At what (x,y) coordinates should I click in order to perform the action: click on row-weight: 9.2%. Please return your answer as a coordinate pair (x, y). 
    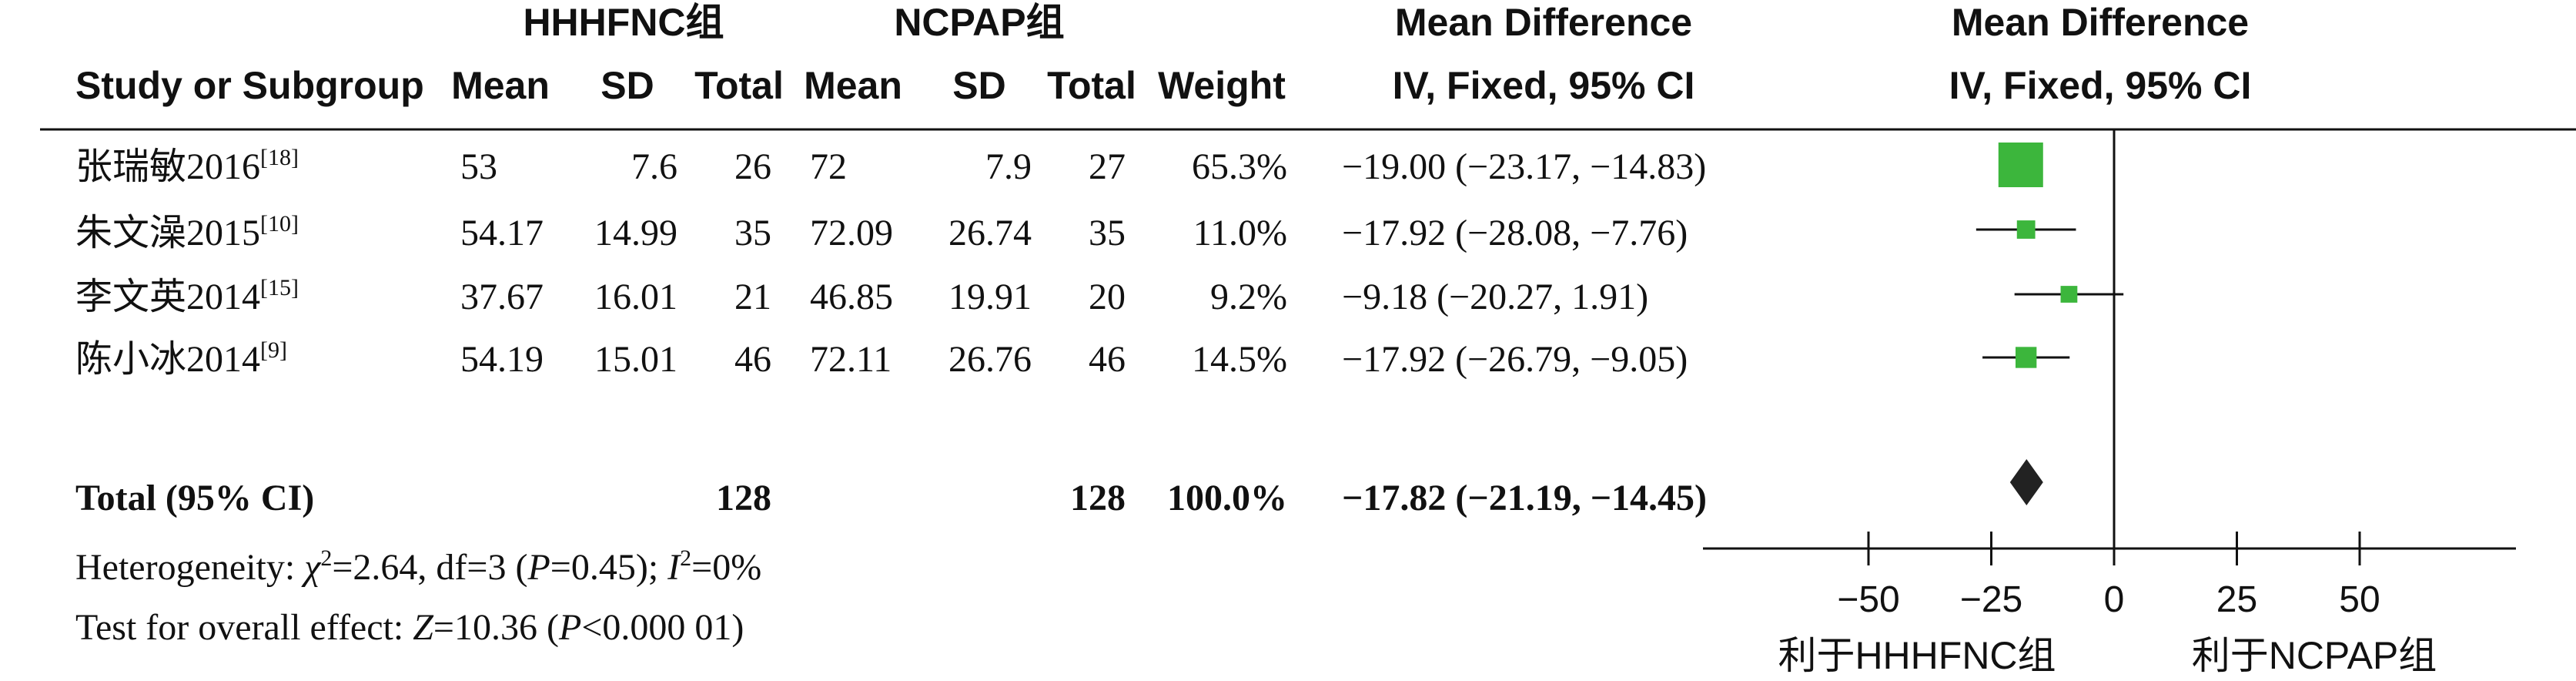
    Looking at the image, I should click on (1248, 297).